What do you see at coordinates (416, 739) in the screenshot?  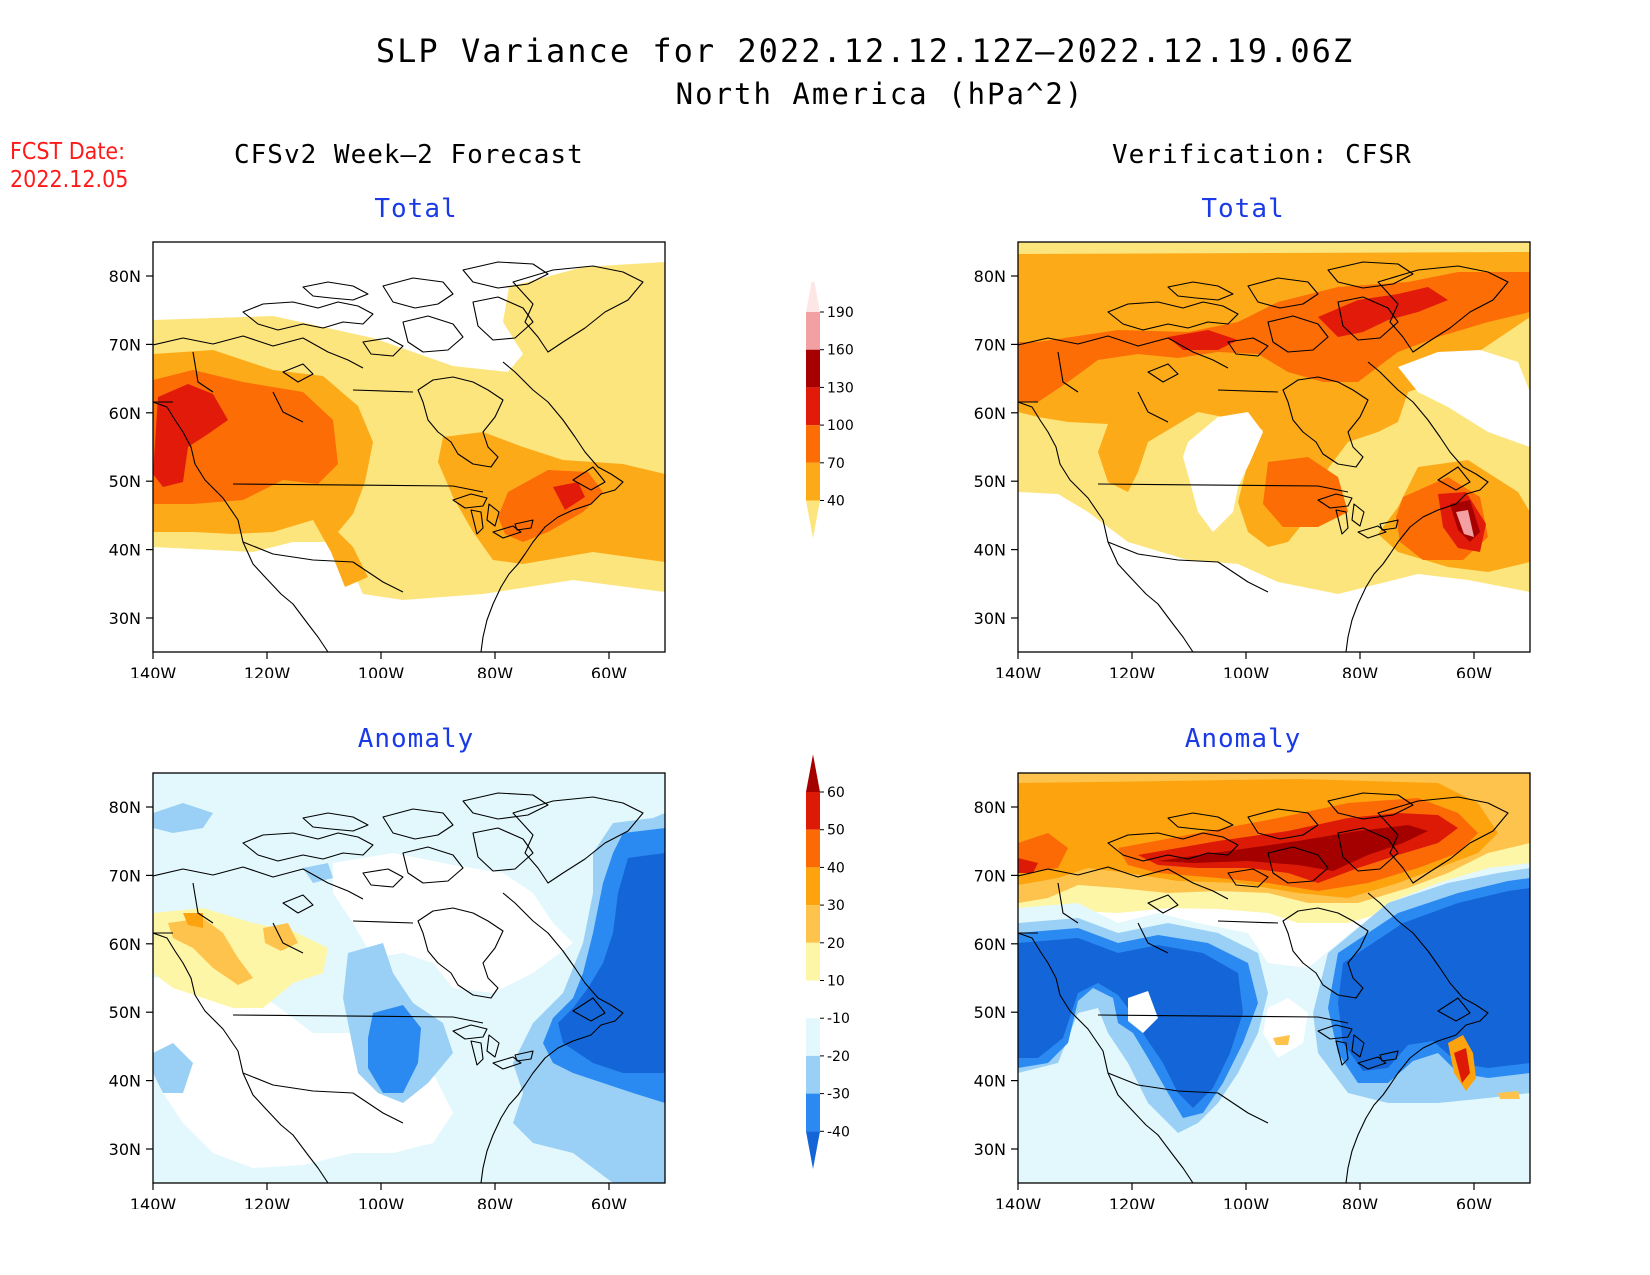 I see `forecast-anomaly-title: Anomaly` at bounding box center [416, 739].